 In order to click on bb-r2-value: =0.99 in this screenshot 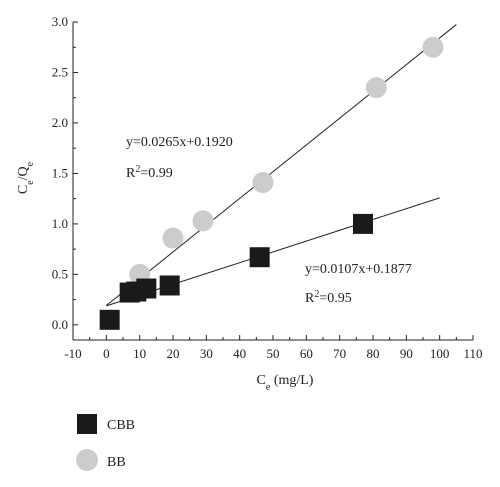, I will do `click(156, 173)`.